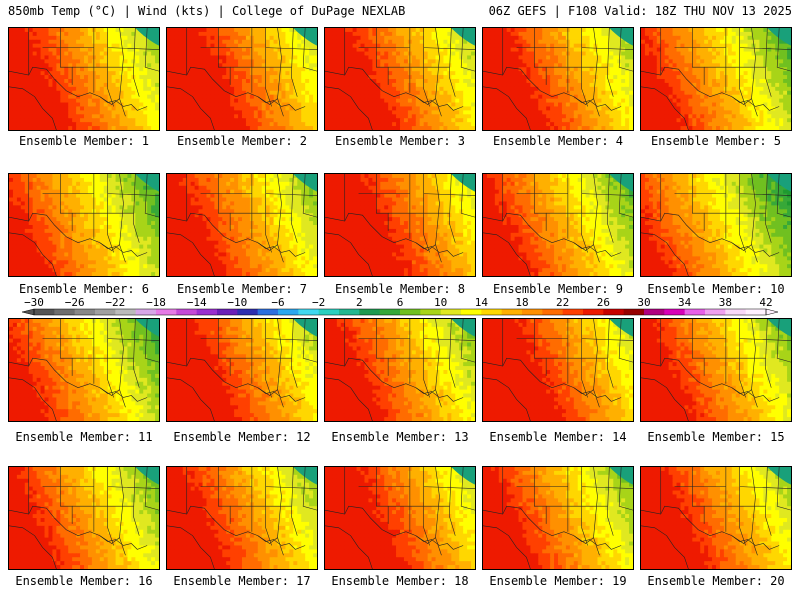 The height and width of the screenshot is (600, 800). I want to click on colorbar-tick-label: −26, so click(75, 302).